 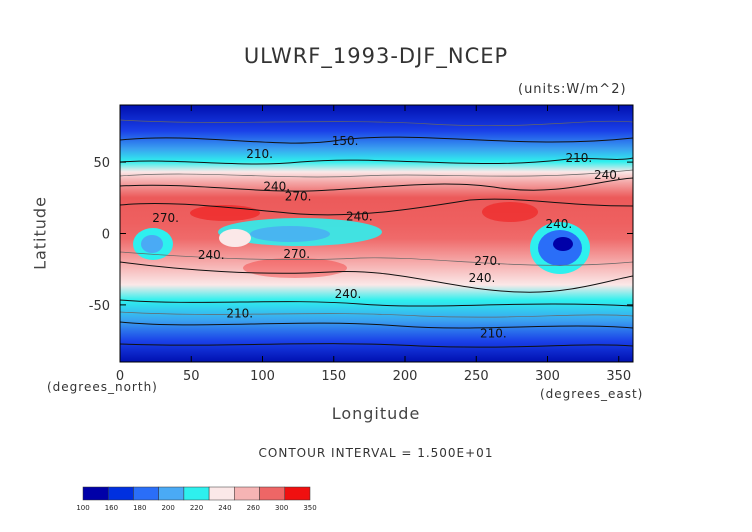 I want to click on x-tick-label: 0, so click(x=120, y=376).